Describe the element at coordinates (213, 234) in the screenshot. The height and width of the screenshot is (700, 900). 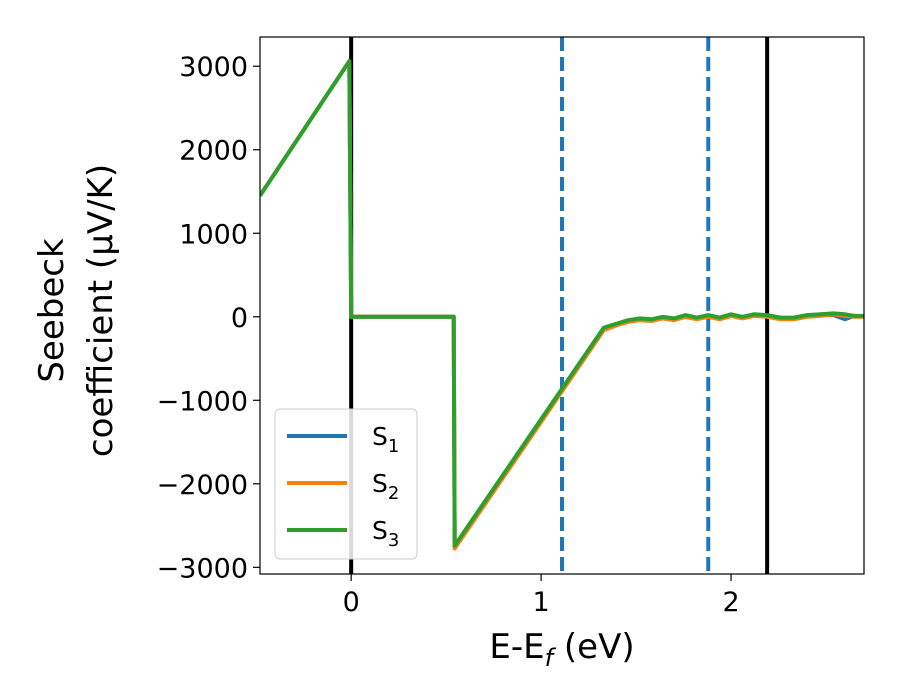
I see `y-tick-label: 1000` at that location.